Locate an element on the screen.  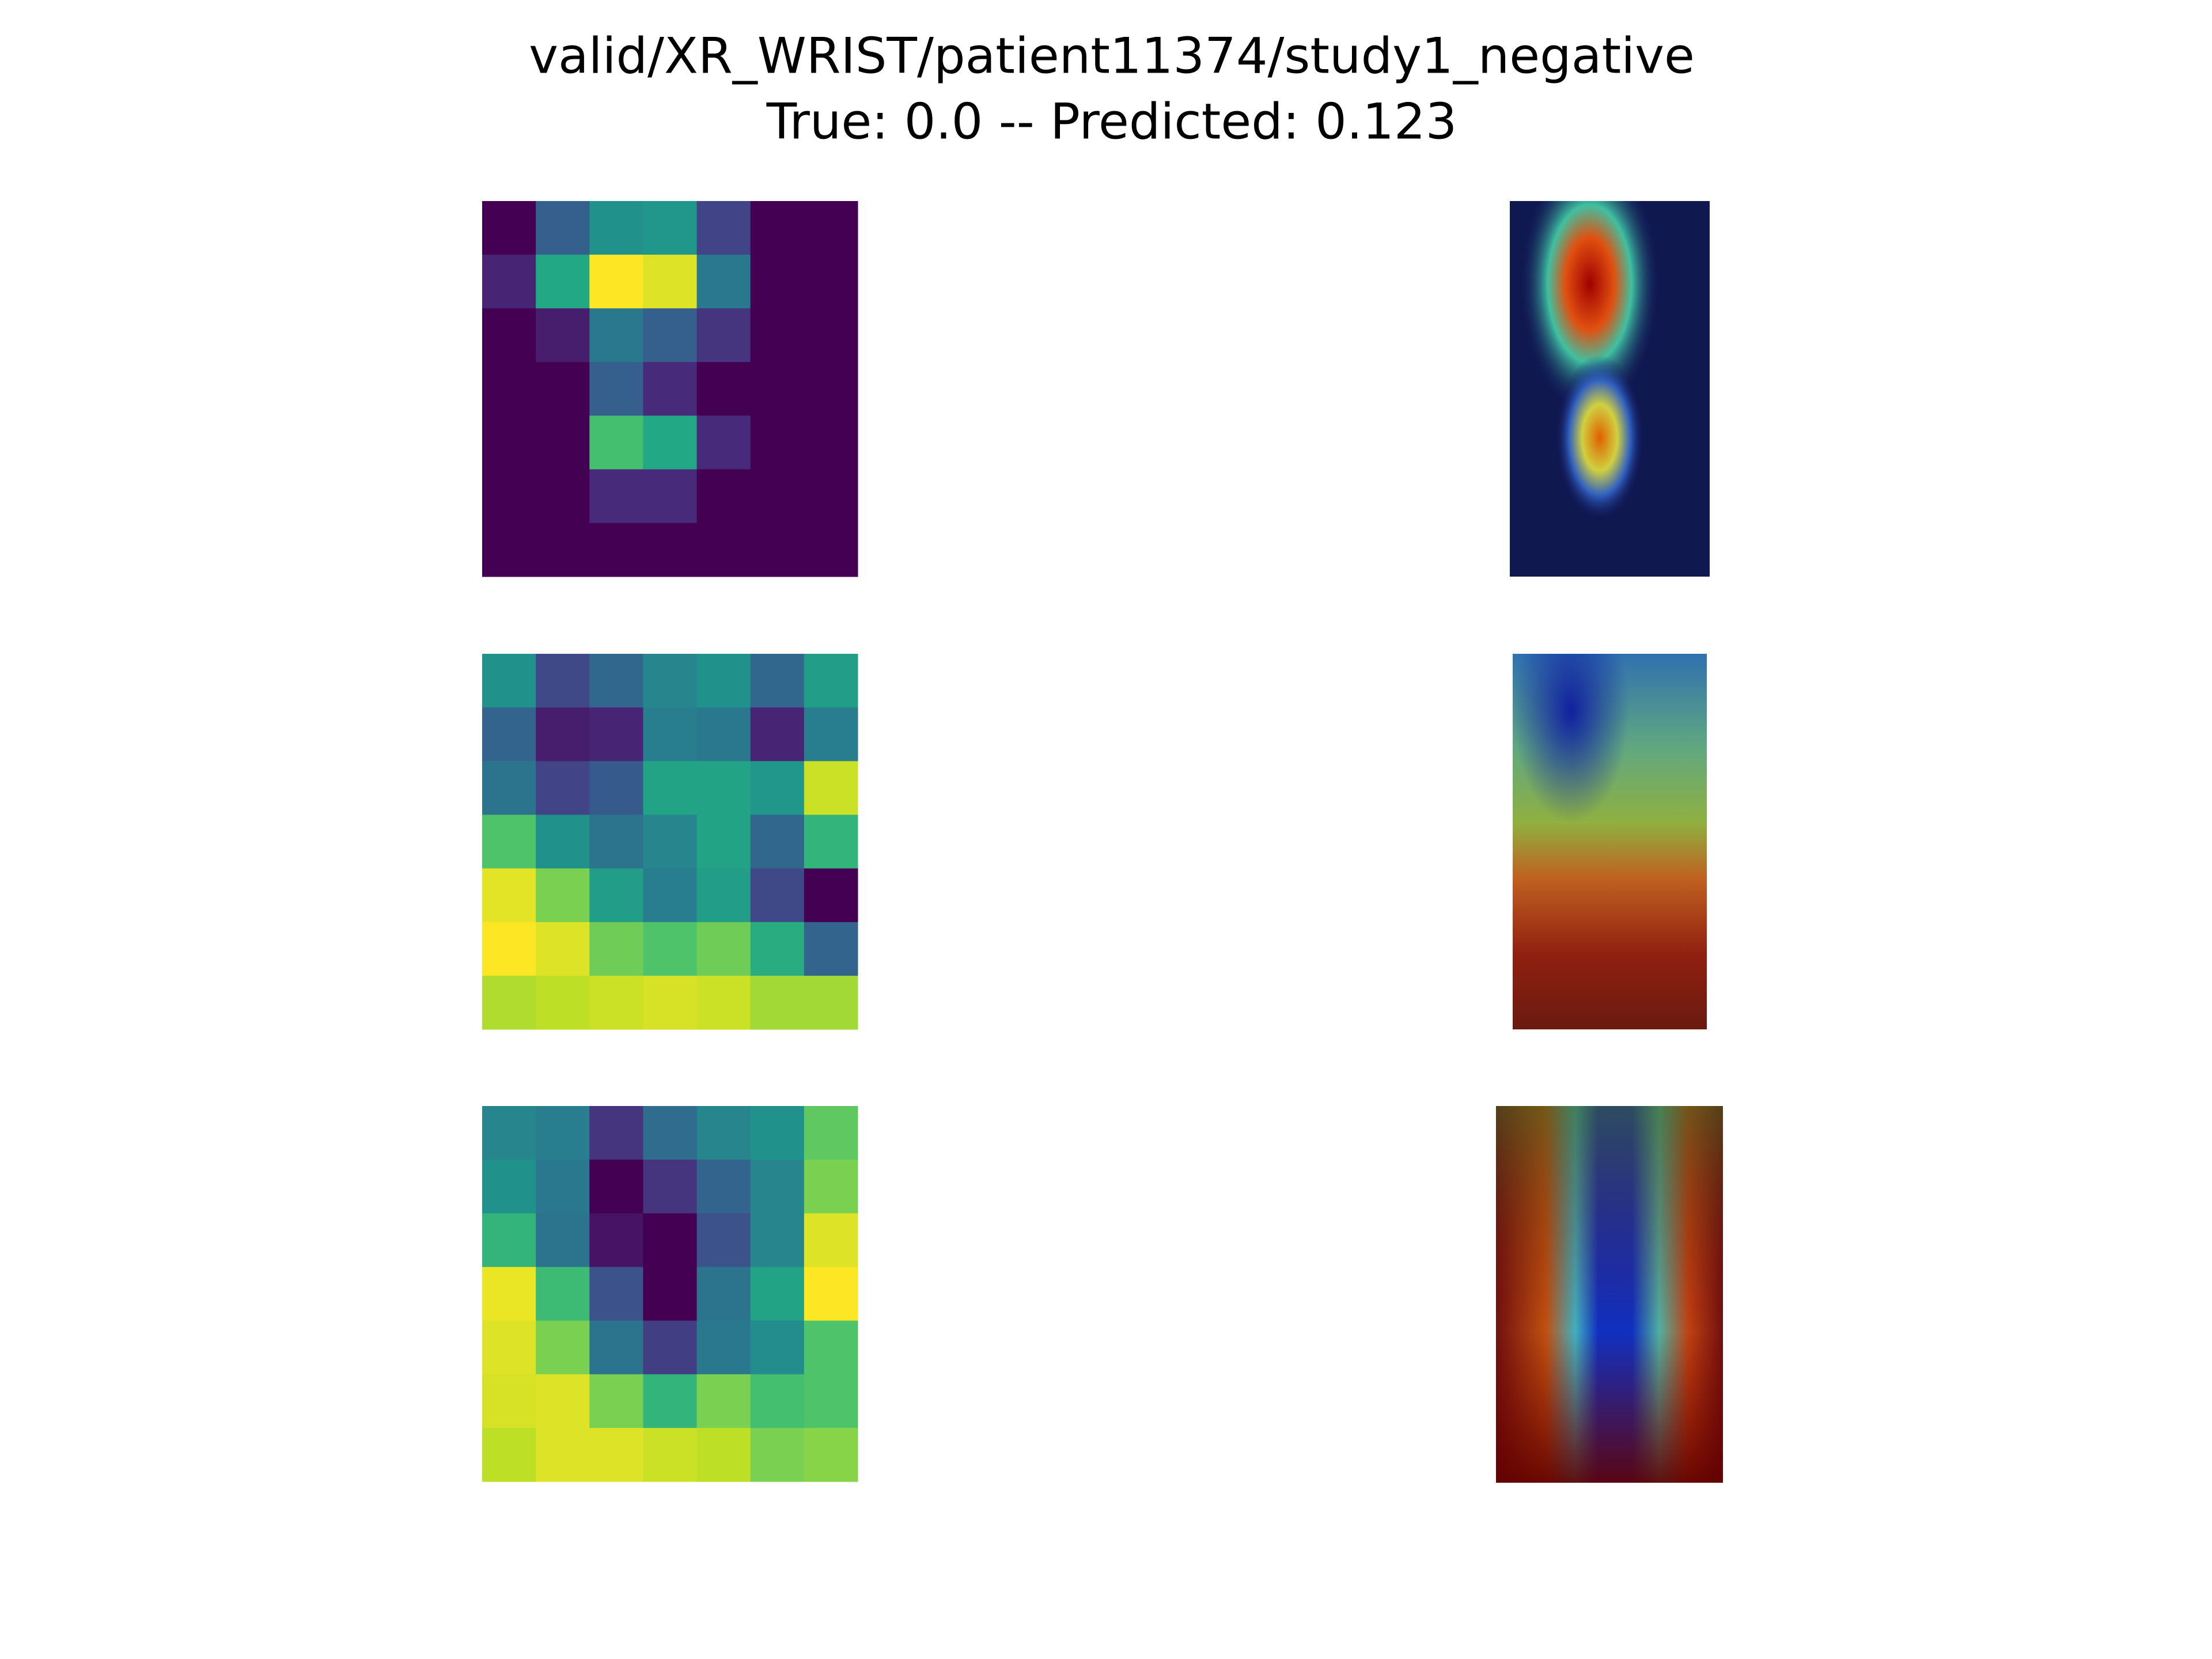
figure-subtitle: True: 0.0 -- Predicted: 0.123 is located at coordinates (1111, 121).